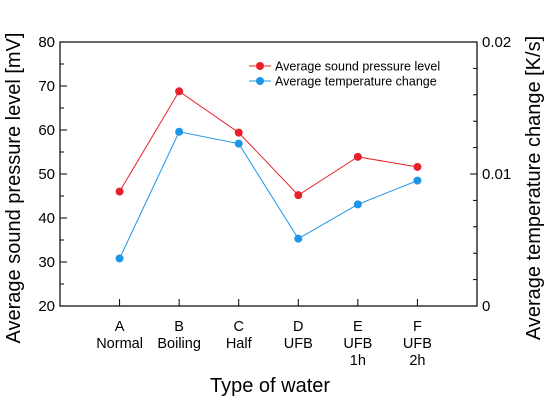 Image resolution: width=550 pixels, height=403 pixels. What do you see at coordinates (534, 188) in the screenshot?
I see `y2-axis-title: Average temperature change [K/s]` at bounding box center [534, 188].